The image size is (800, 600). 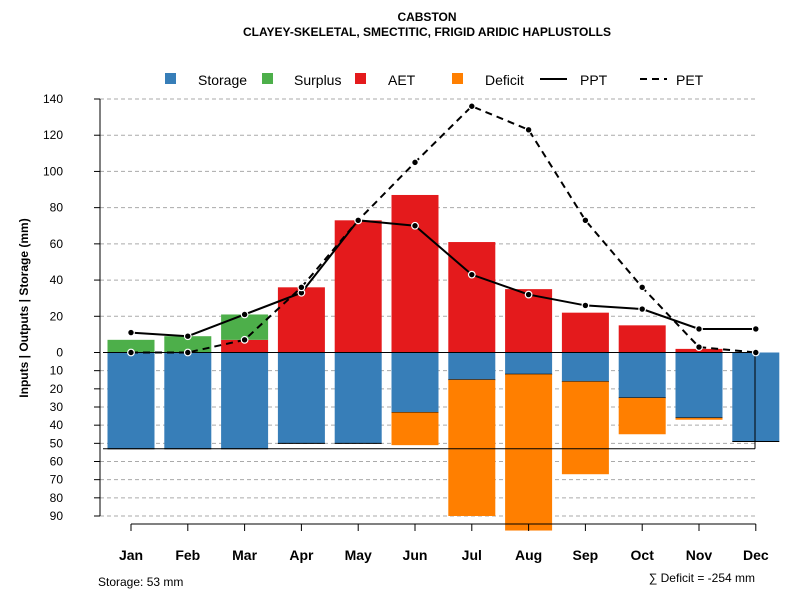 What do you see at coordinates (317, 80) in the screenshot?
I see `legend-surplus-label: Surplus` at bounding box center [317, 80].